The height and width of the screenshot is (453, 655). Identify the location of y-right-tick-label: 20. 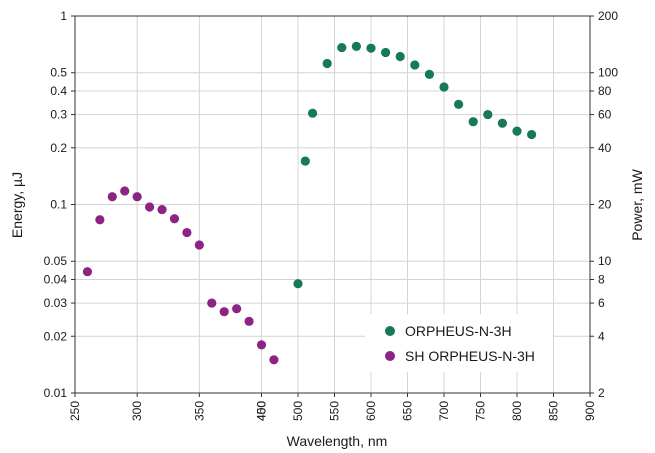
(605, 205).